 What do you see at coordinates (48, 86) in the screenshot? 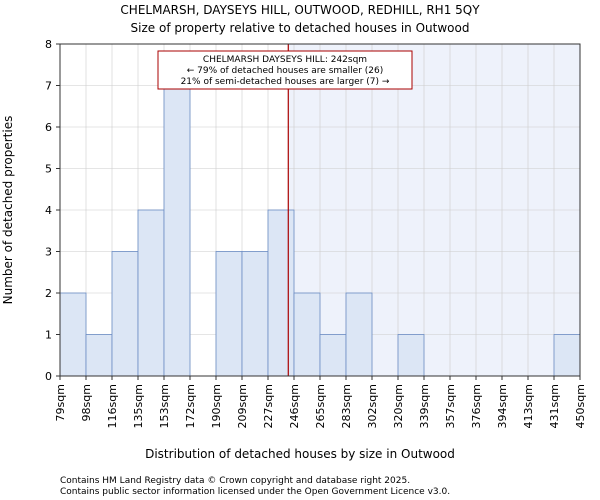
I see `y-tick-label: 7` at bounding box center [48, 86].